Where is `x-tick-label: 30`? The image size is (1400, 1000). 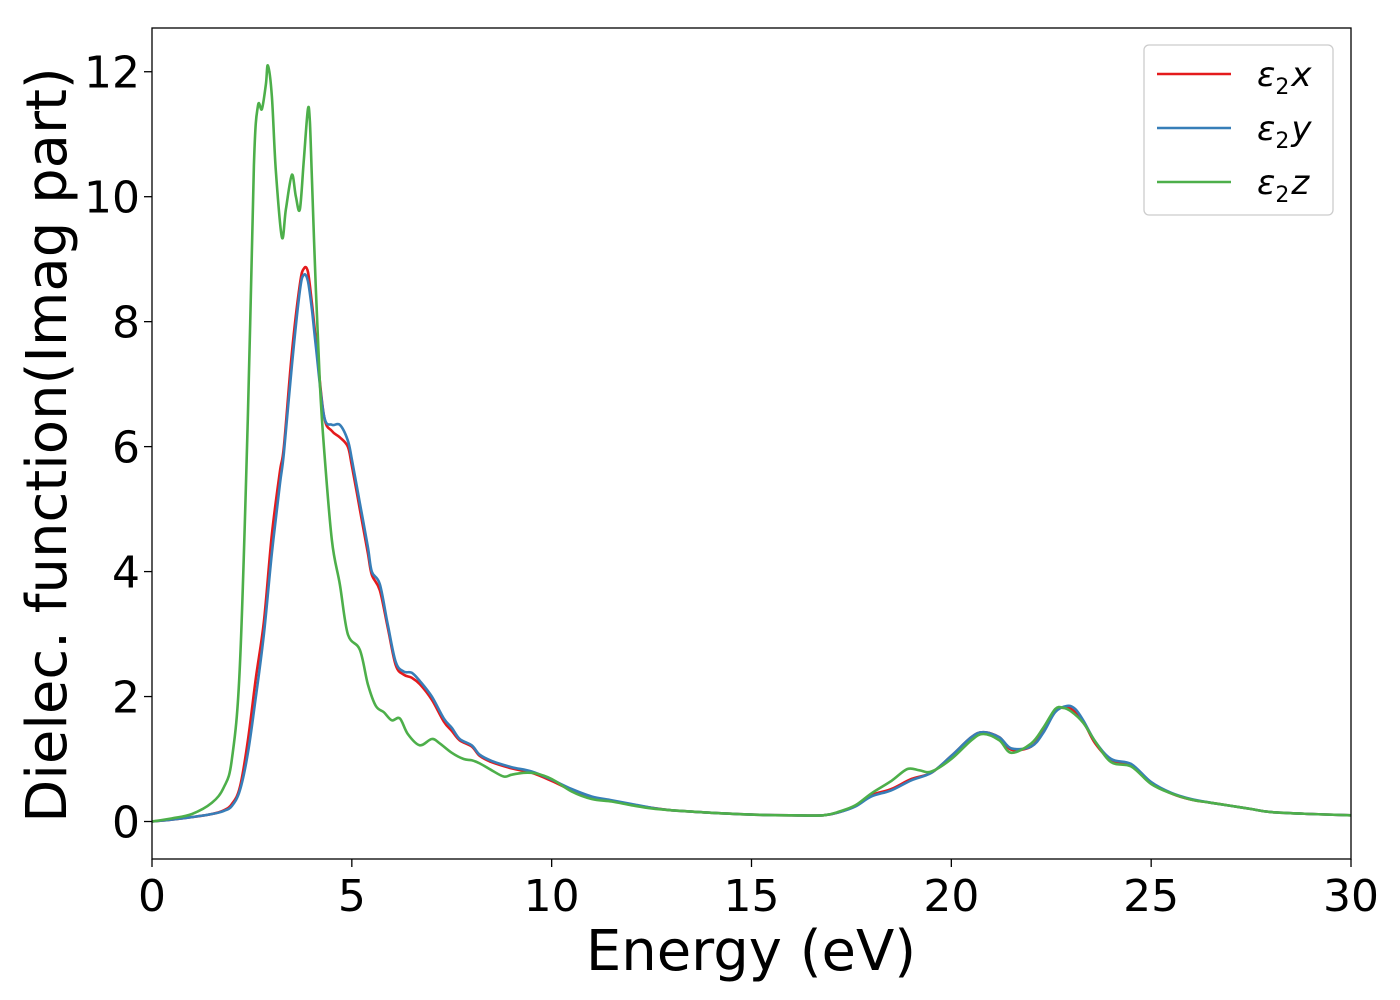 x-tick-label: 30 is located at coordinates (1351, 896).